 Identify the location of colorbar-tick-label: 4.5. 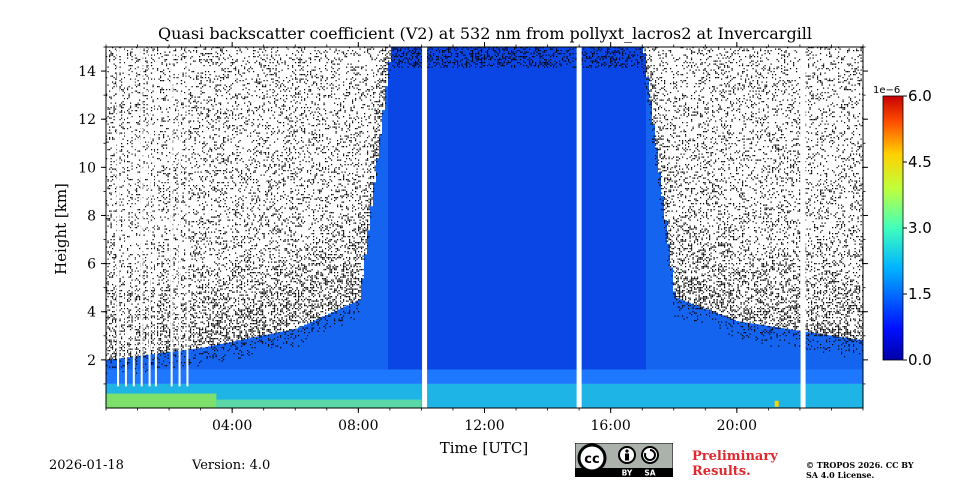
(920, 162).